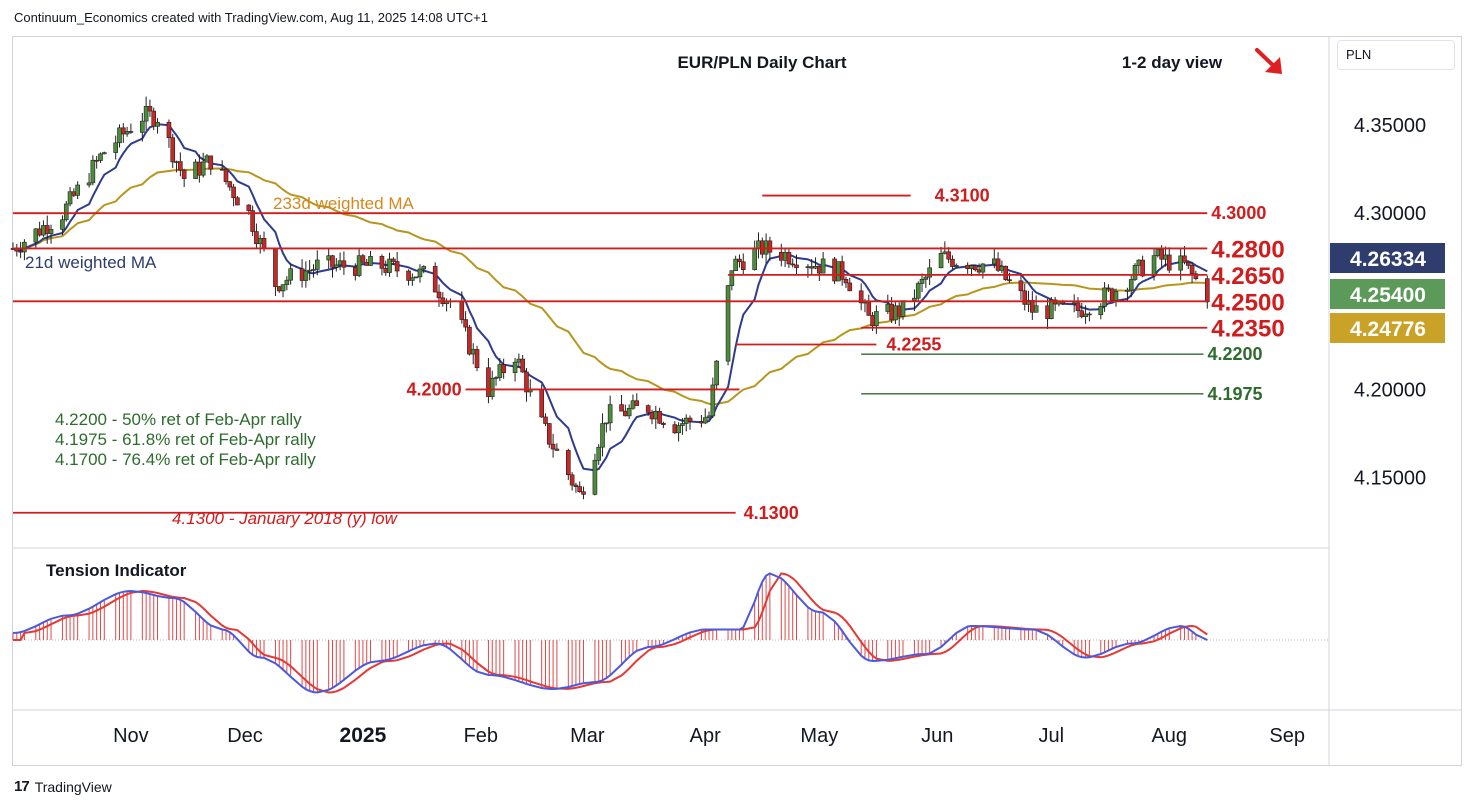  I want to click on currency-selector: PLN, so click(1396, 55).